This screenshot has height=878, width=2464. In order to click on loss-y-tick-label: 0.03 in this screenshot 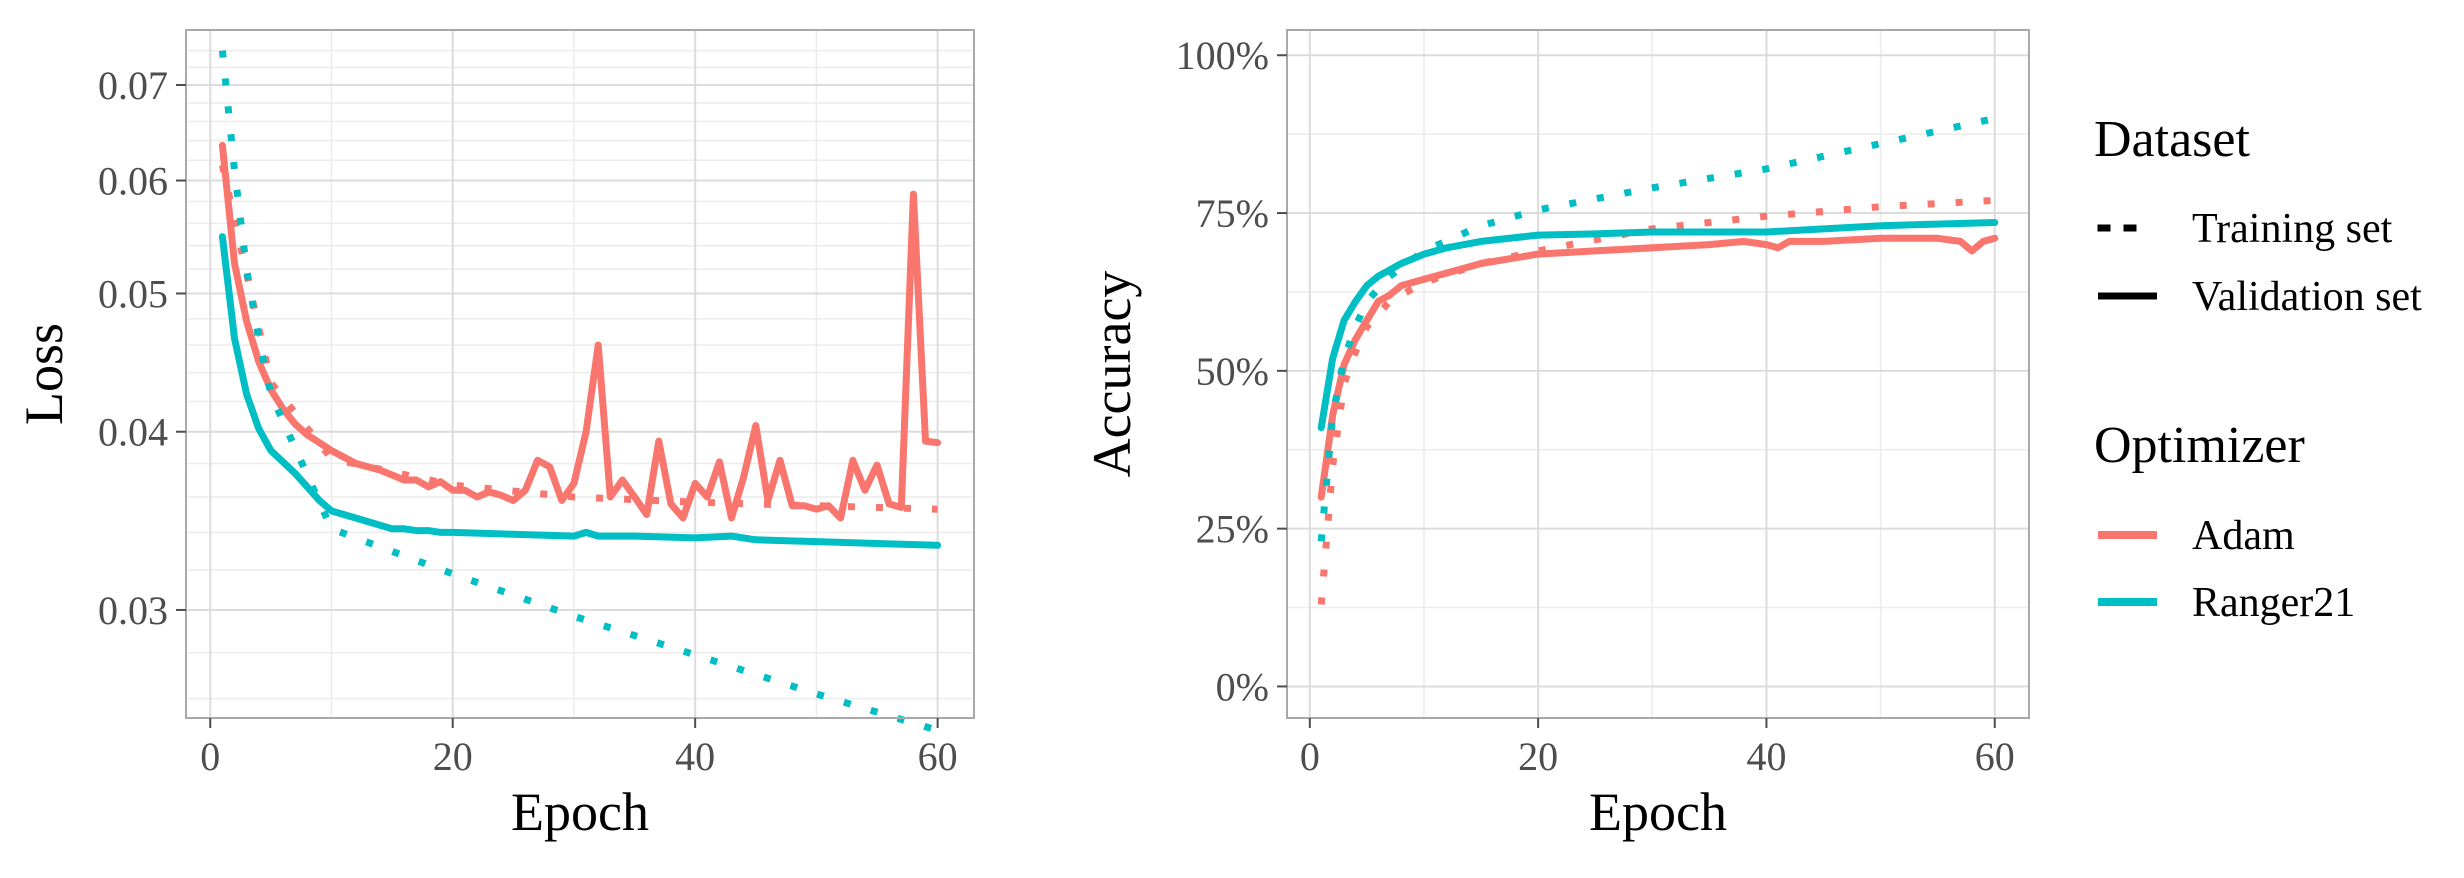, I will do `click(133, 610)`.